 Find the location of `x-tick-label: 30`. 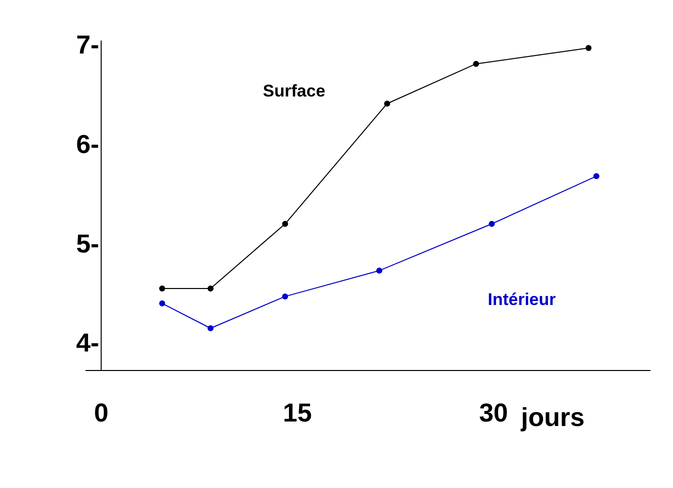

x-tick-label: 30 is located at coordinates (493, 413).